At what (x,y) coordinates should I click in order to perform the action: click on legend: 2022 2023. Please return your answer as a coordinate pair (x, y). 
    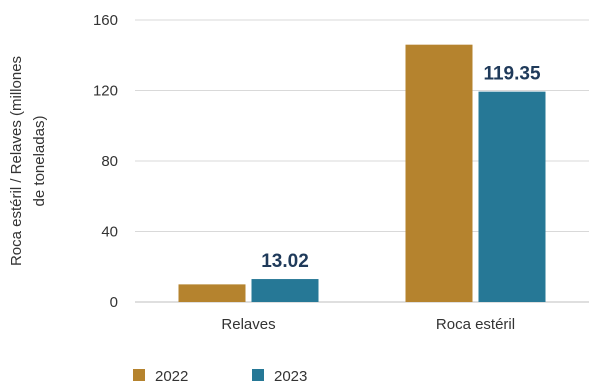
    Looking at the image, I should click on (220, 376).